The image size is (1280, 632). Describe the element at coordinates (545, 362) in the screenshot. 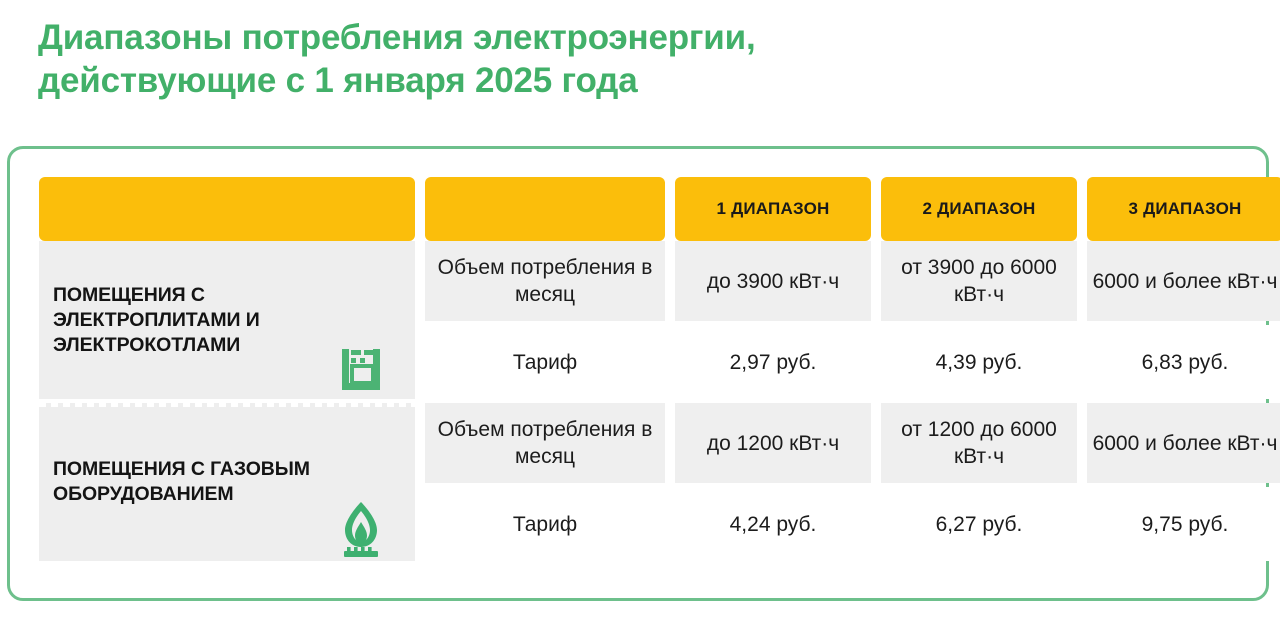

I see `metric-label-tariff-electric: Тариф` at that location.